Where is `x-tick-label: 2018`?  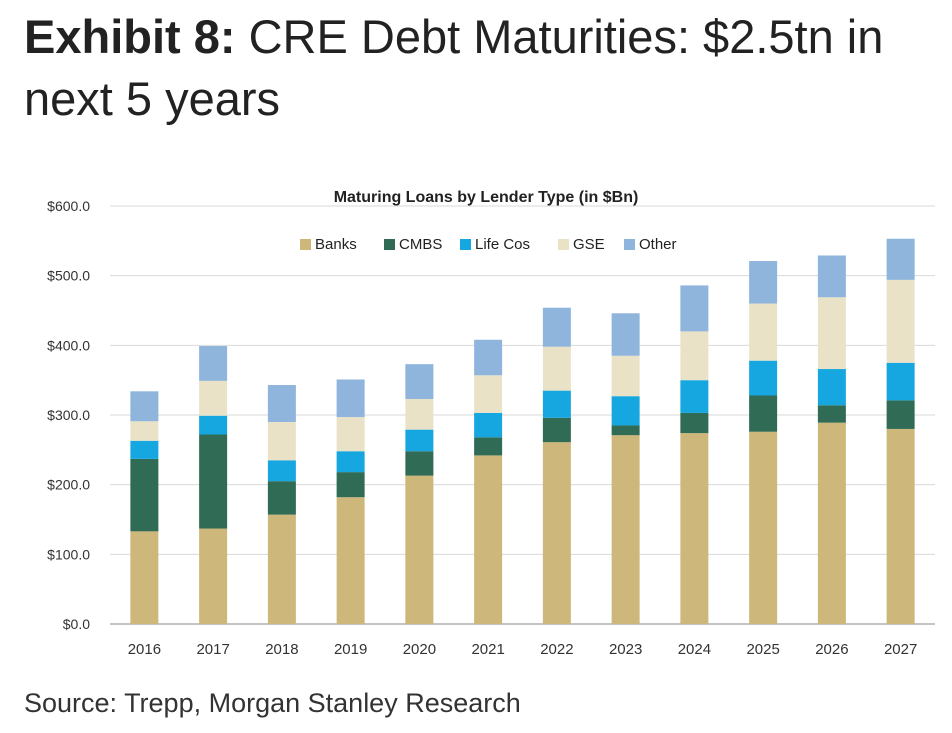 x-tick-label: 2018 is located at coordinates (281, 649).